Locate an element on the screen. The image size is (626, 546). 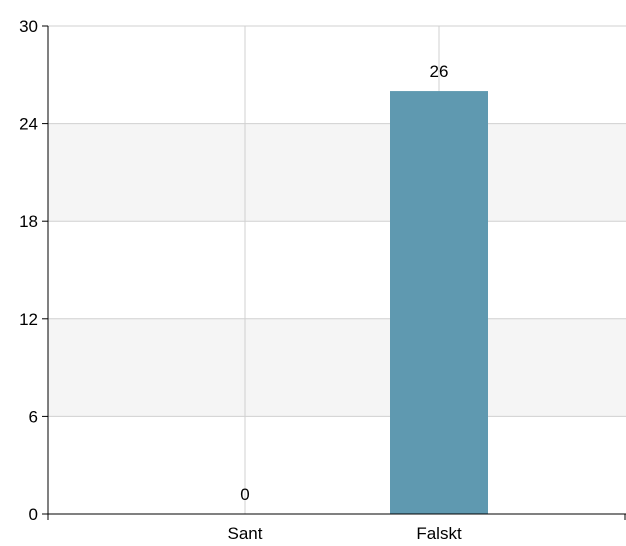
x-axis-labels: Sant Falskt is located at coordinates (345, 533).